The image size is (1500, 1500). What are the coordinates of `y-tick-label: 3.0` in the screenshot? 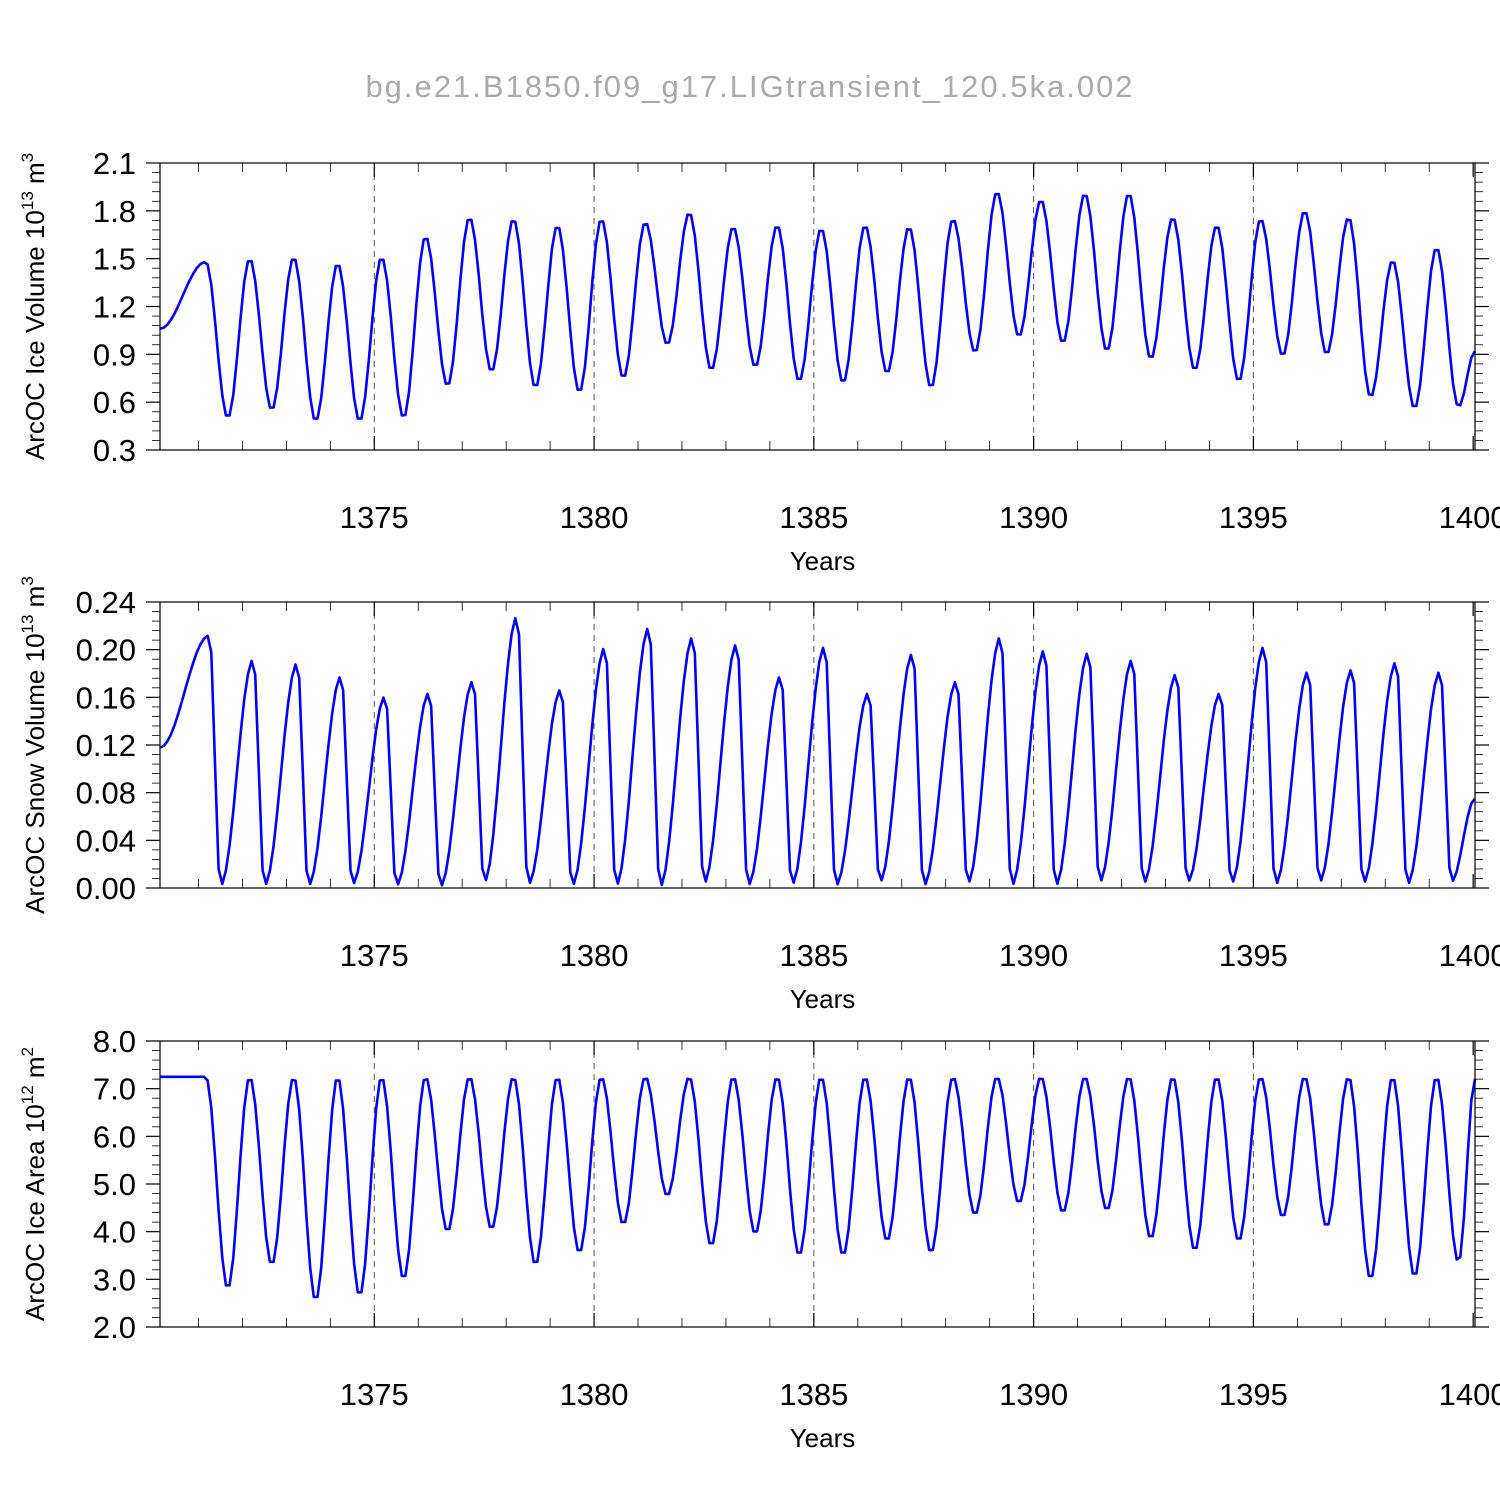 It's located at (114, 1279).